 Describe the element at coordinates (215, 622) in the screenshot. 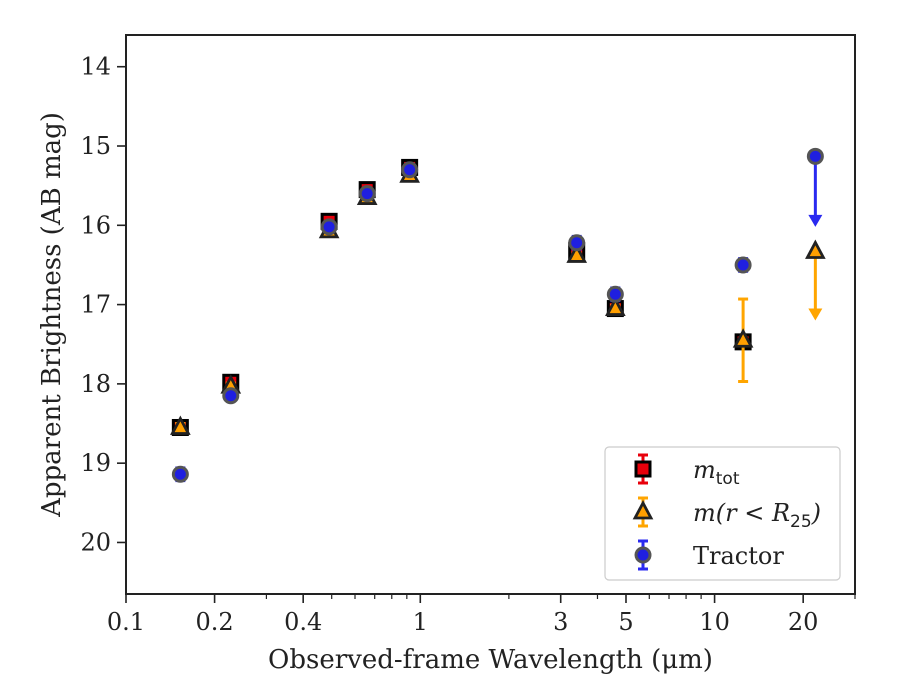

I see `x-tick-label: 0.2` at that location.